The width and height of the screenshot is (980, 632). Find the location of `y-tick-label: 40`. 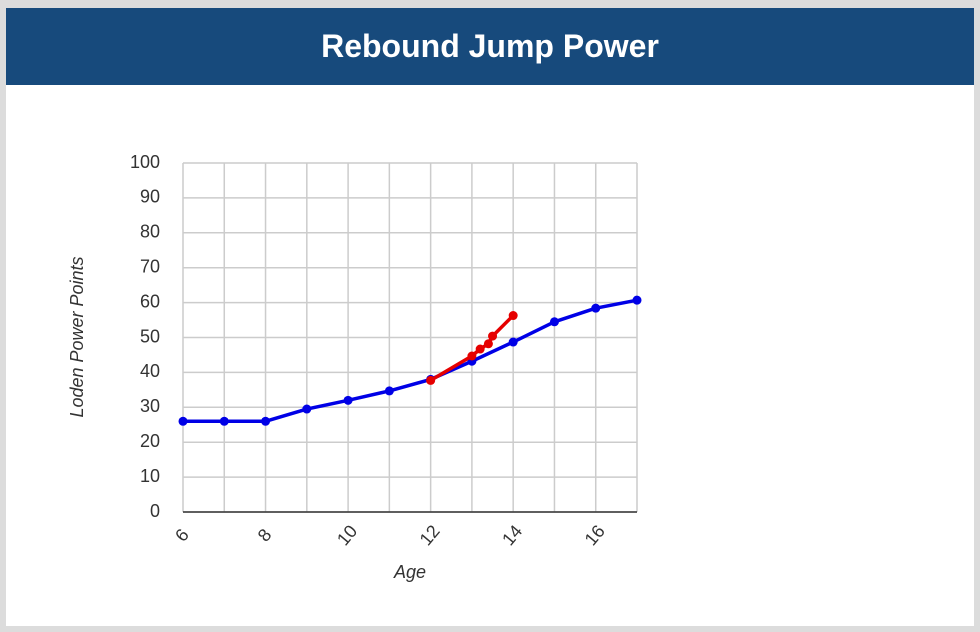

y-tick-label: 40 is located at coordinates (150, 371).